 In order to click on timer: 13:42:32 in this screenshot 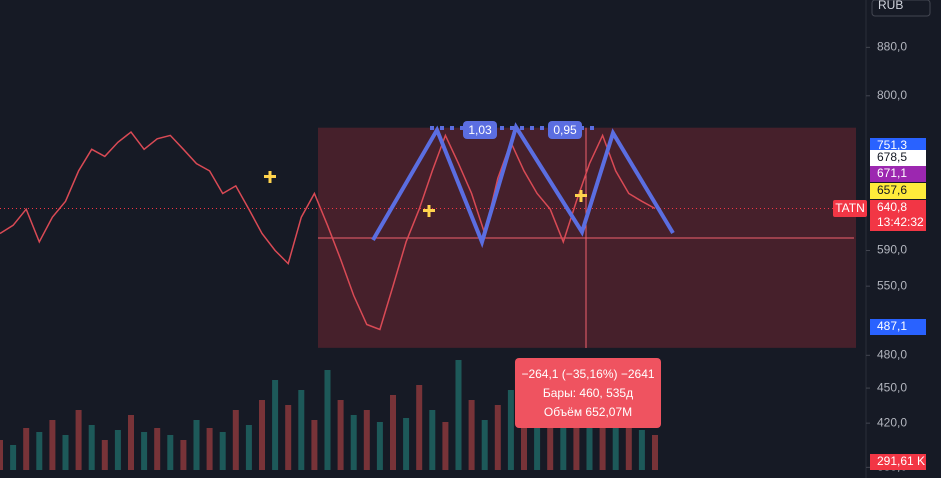, I will do `click(900, 222)`.